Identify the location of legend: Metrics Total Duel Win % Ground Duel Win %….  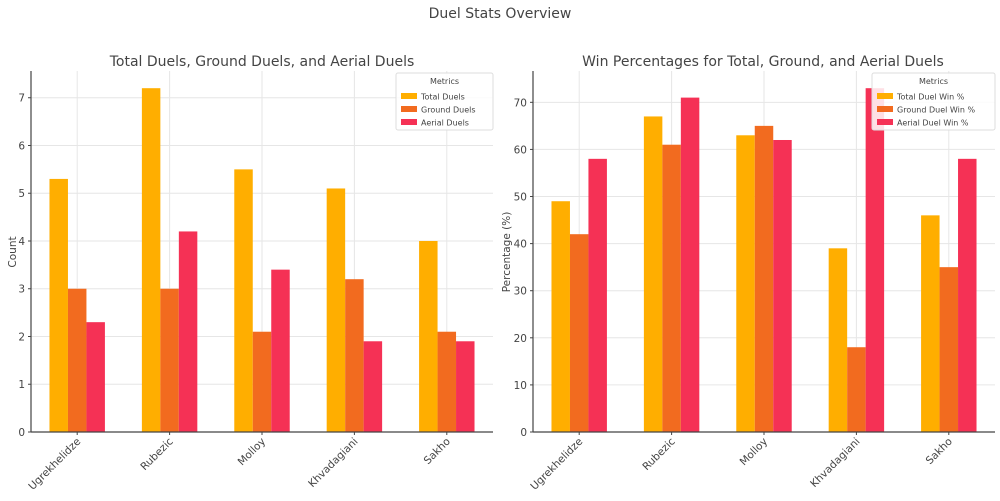
(933, 101).